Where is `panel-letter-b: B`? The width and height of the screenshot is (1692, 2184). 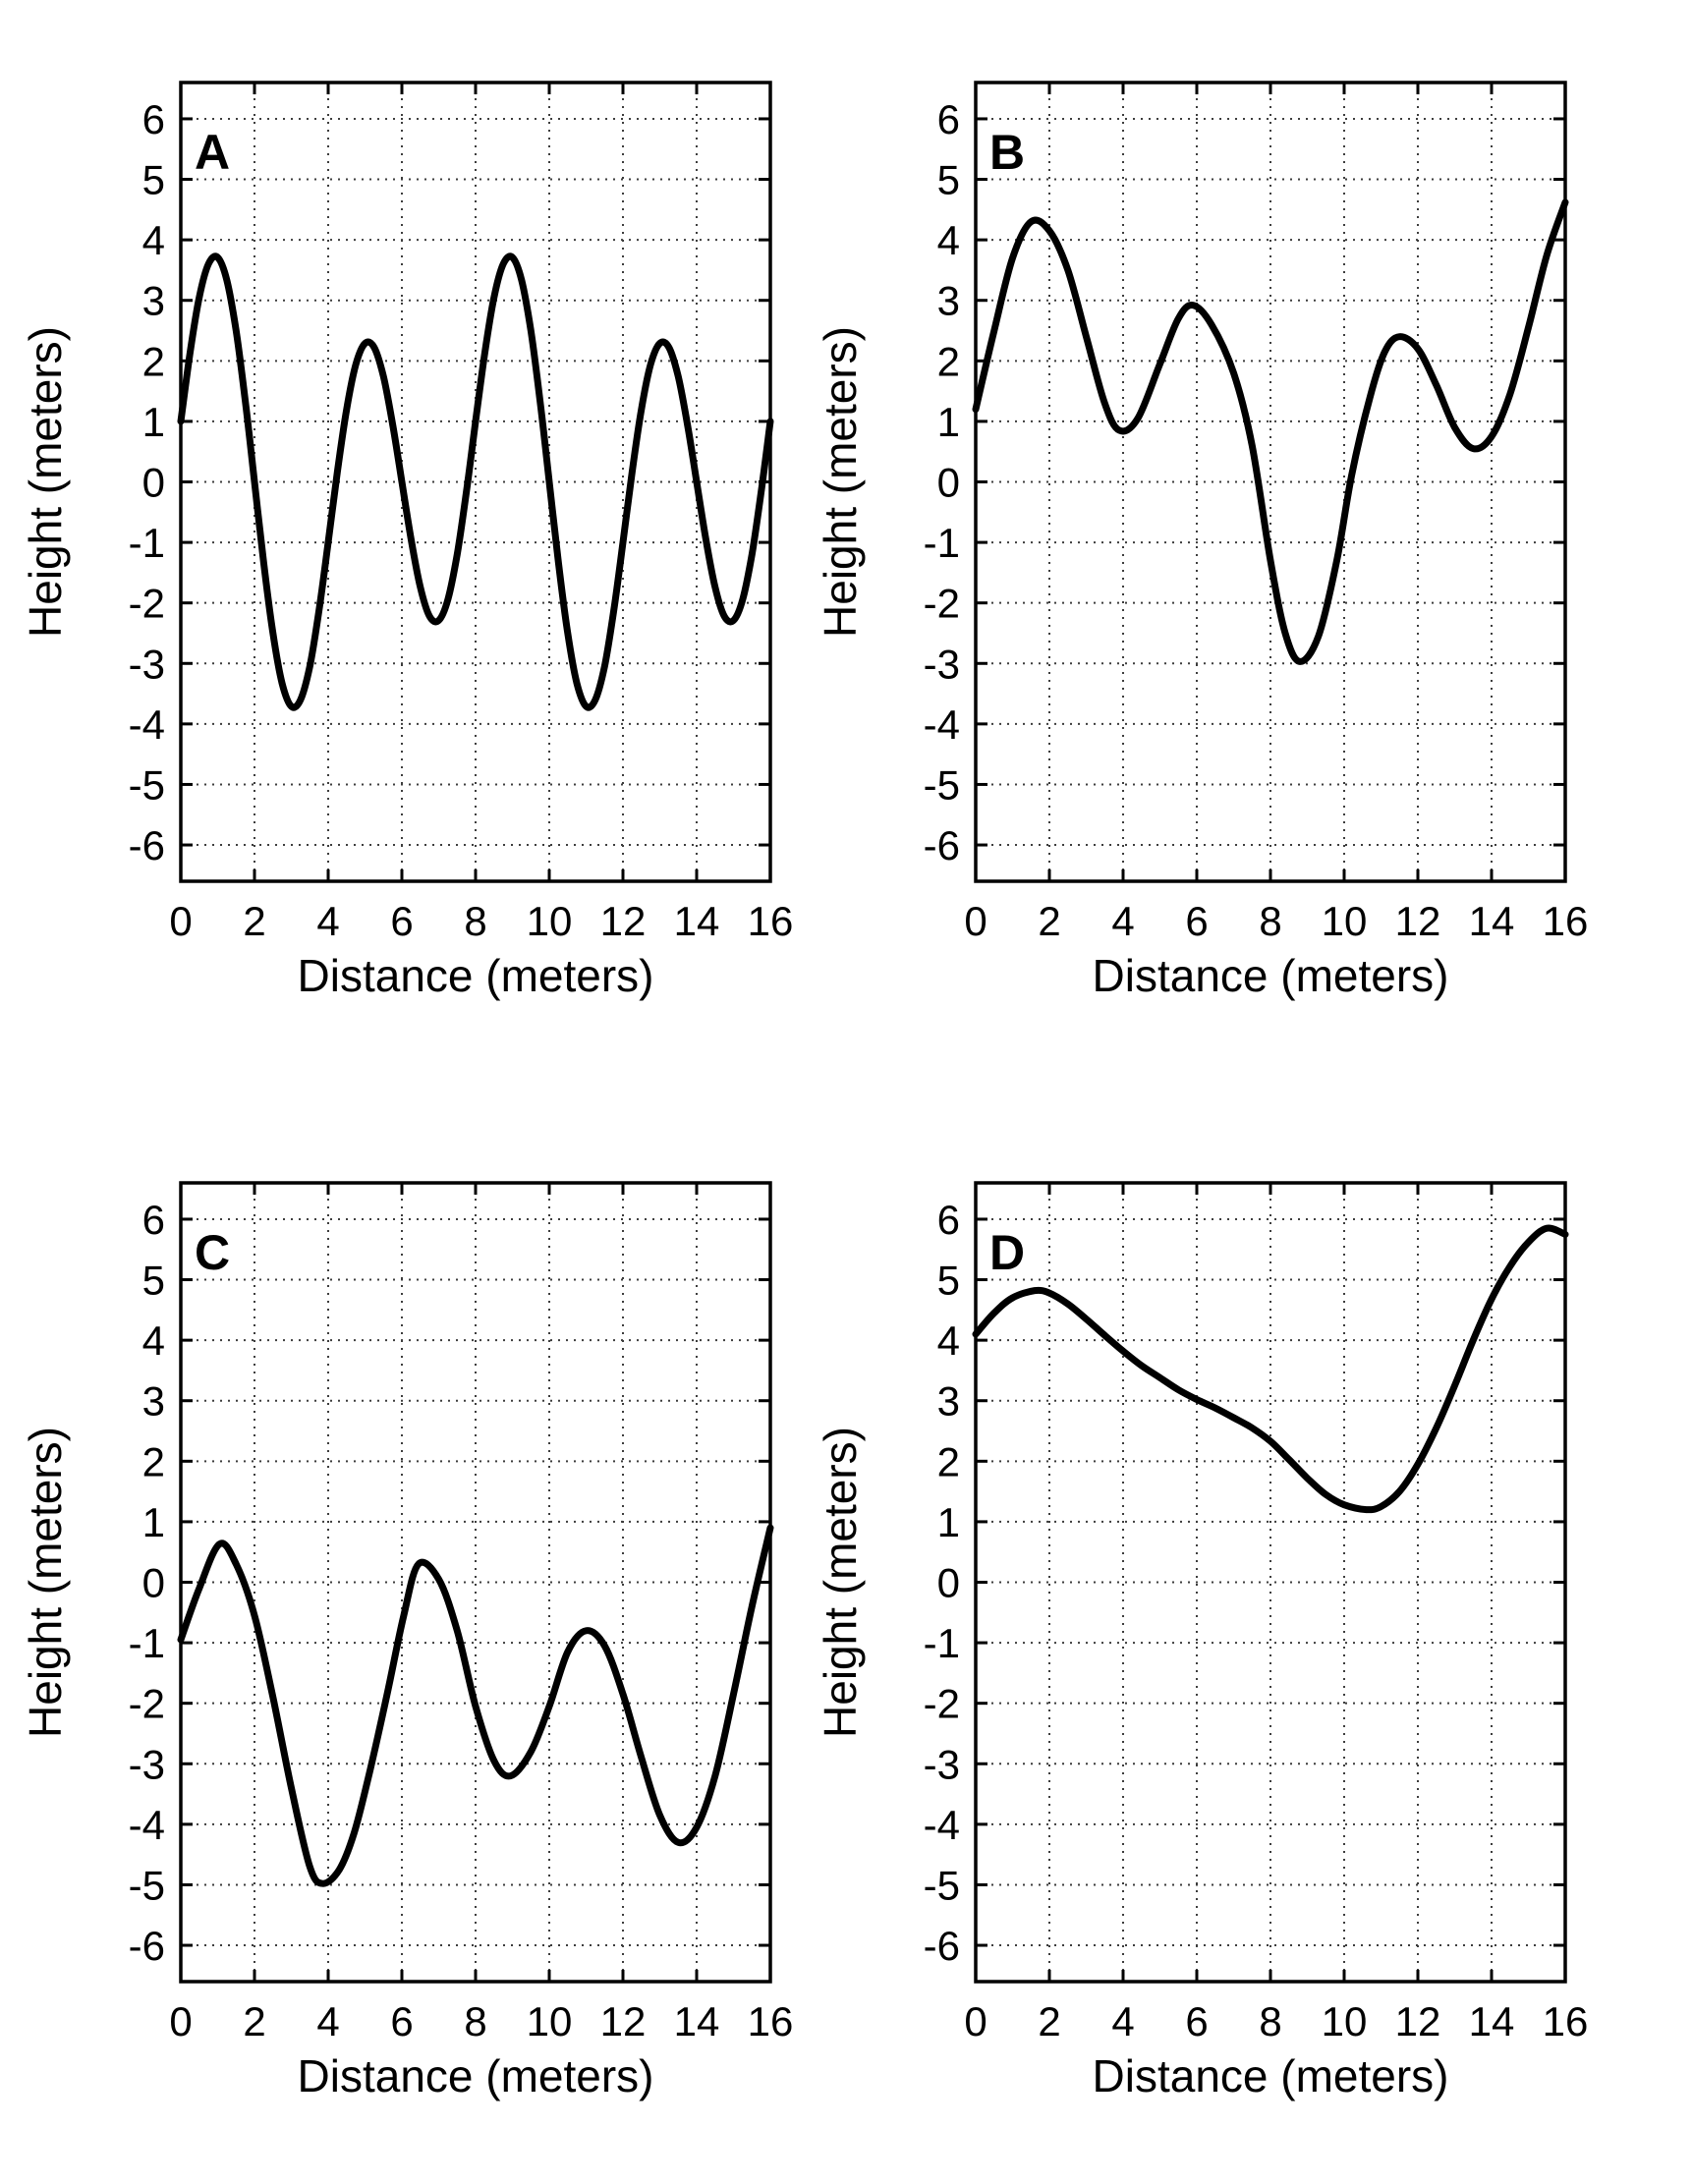 panel-letter-b: B is located at coordinates (1007, 152).